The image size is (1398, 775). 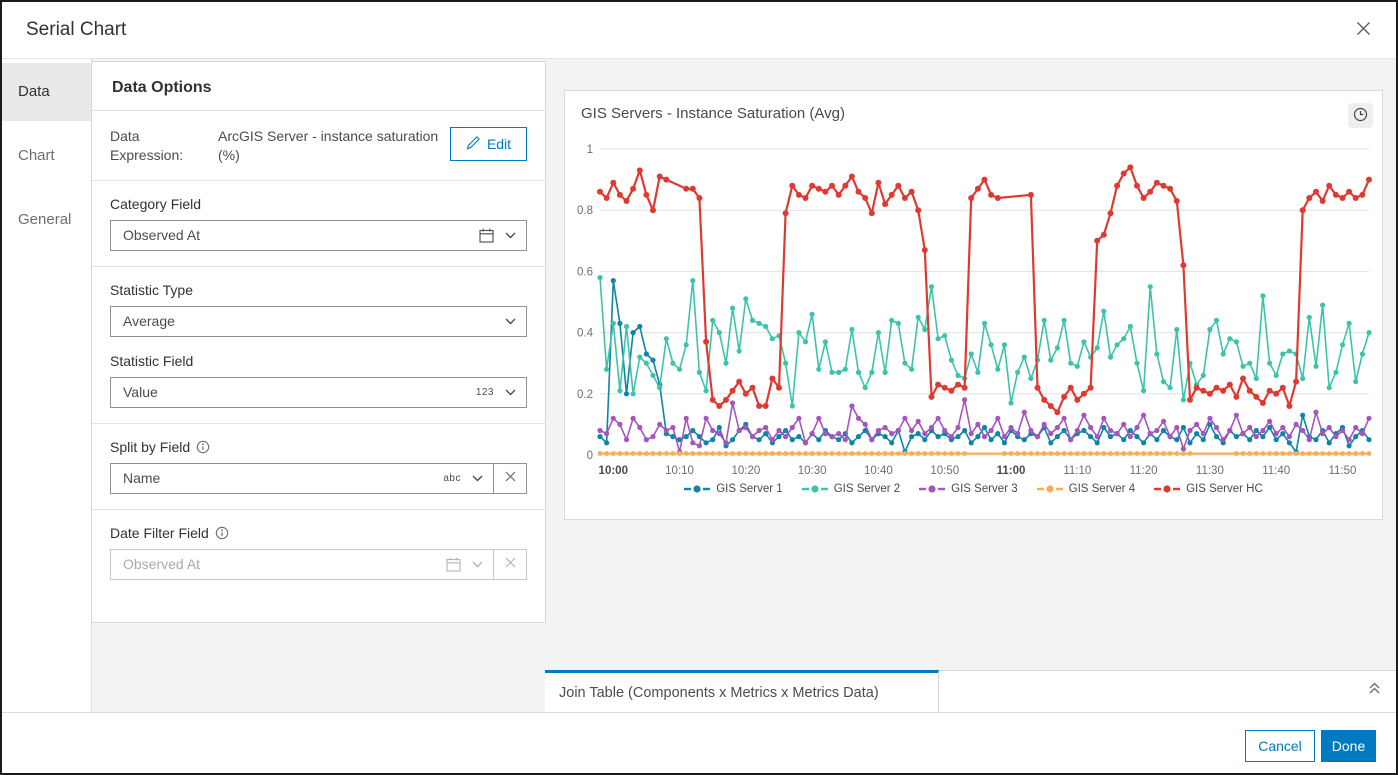 I want to click on statistic-field-select: Value 123, so click(x=318, y=392).